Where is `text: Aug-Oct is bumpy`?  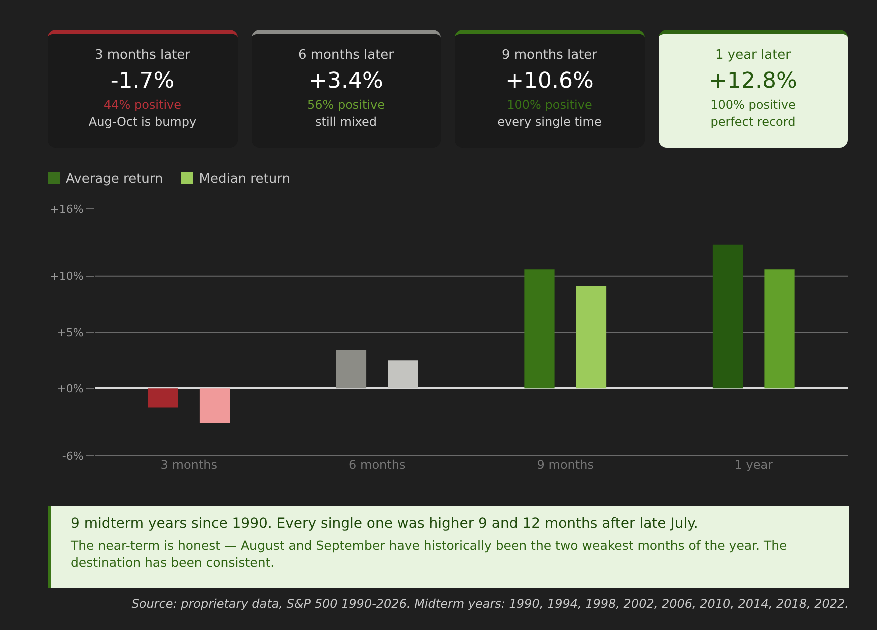 text: Aug-Oct is bumpy is located at coordinates (143, 122).